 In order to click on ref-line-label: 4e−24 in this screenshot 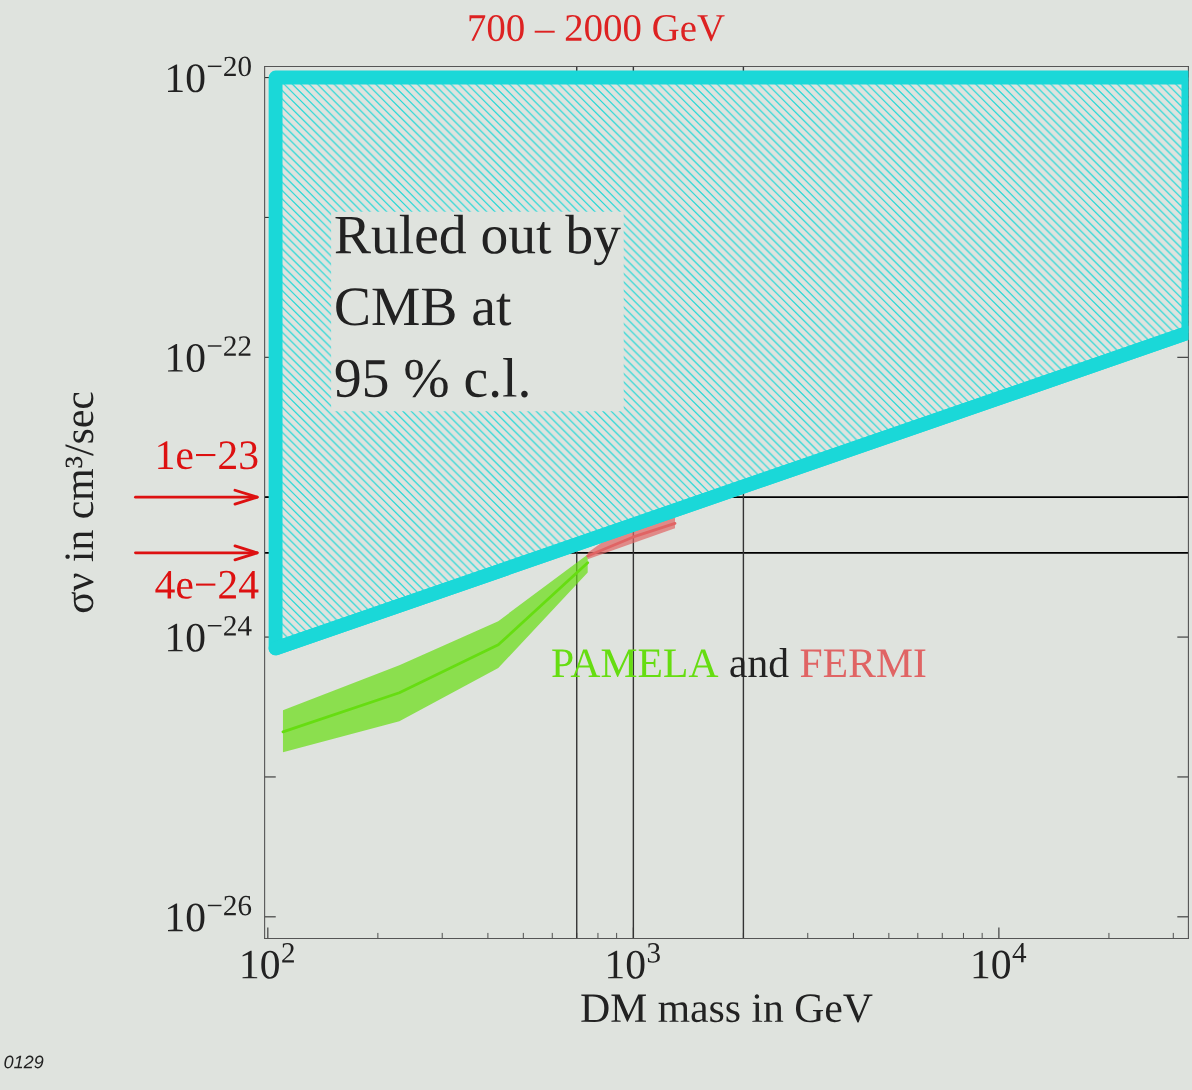, I will do `click(207, 584)`.